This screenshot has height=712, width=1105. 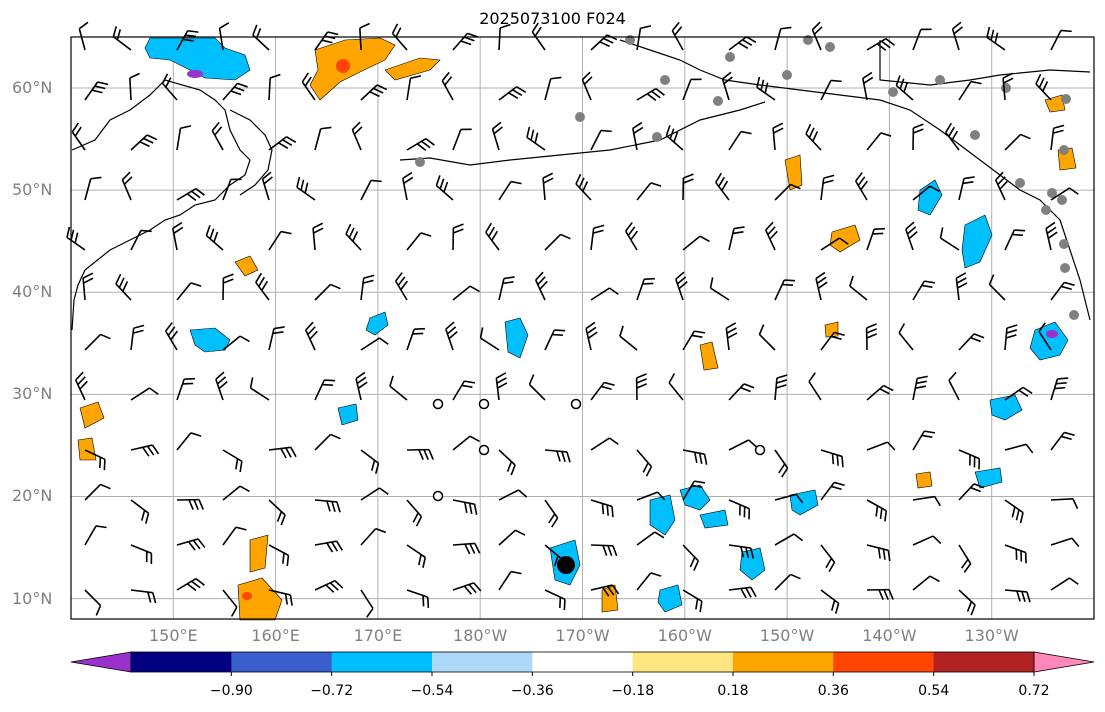 What do you see at coordinates (833, 691) in the screenshot?
I see `colorbar-tick-label: 0.36` at bounding box center [833, 691].